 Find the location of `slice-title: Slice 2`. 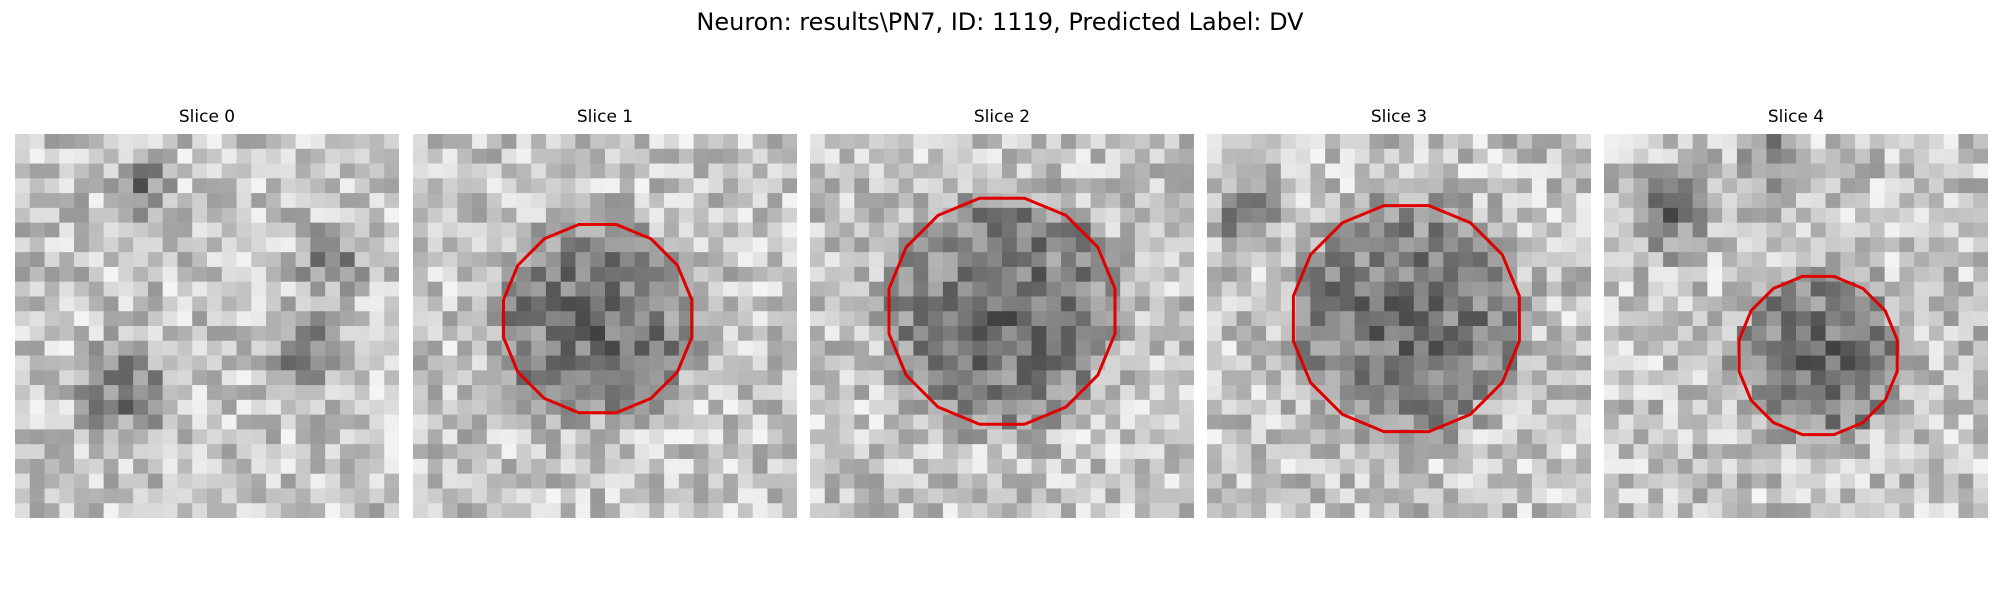

slice-title: Slice 2 is located at coordinates (1002, 117).